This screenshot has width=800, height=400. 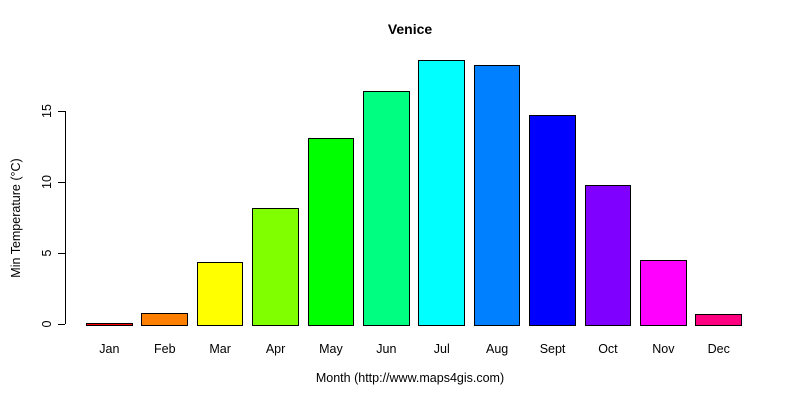 I want to click on y-tick-label-15: 15, so click(x=47, y=111).